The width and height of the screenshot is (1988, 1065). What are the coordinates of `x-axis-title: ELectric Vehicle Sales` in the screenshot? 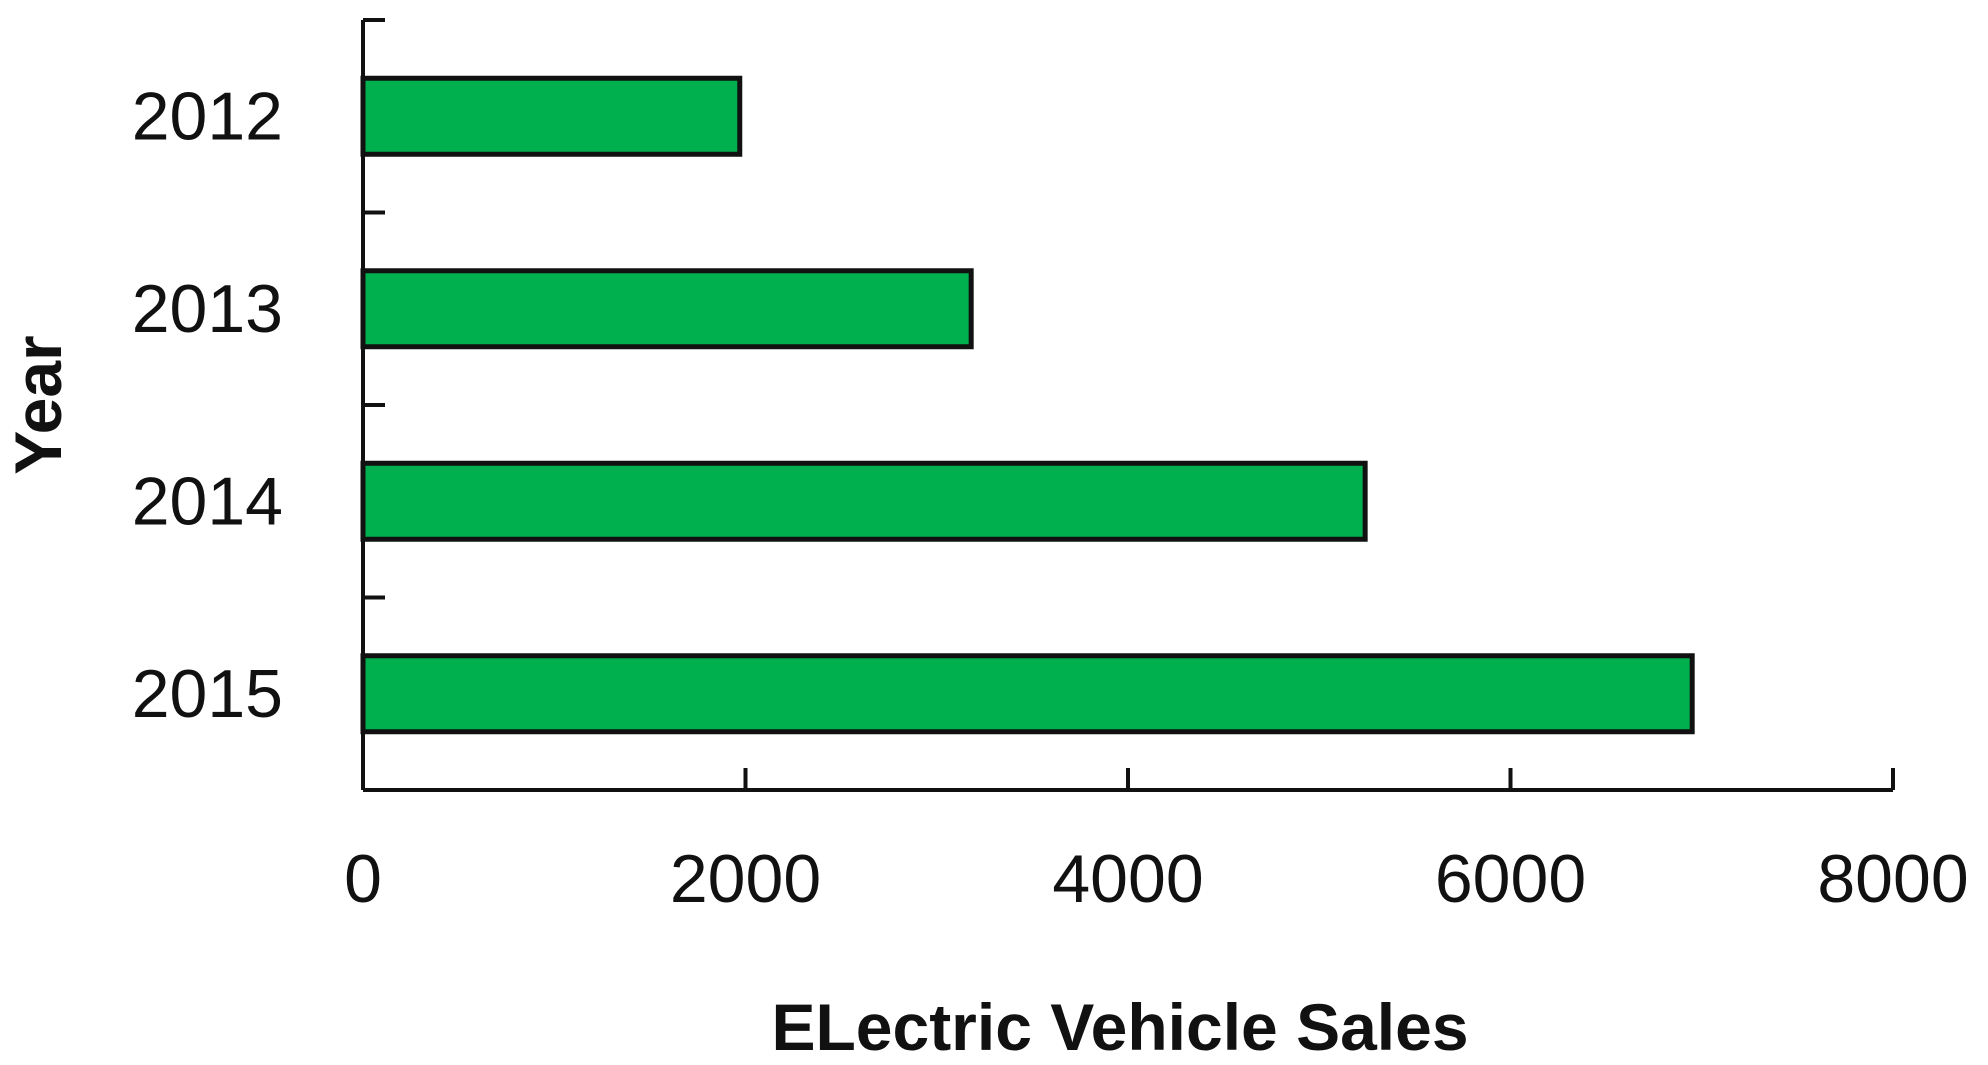 It's located at (1119, 1027).